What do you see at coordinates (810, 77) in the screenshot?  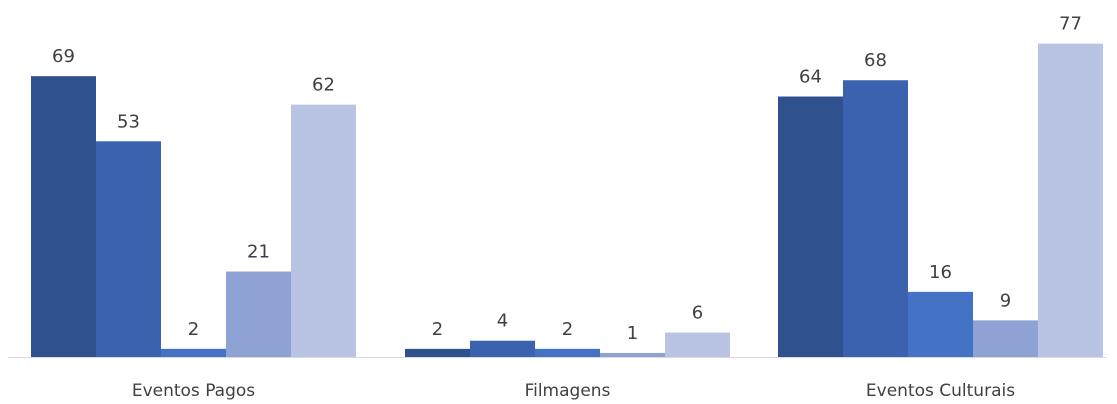 I see `data-label-3-1: 64` at bounding box center [810, 77].